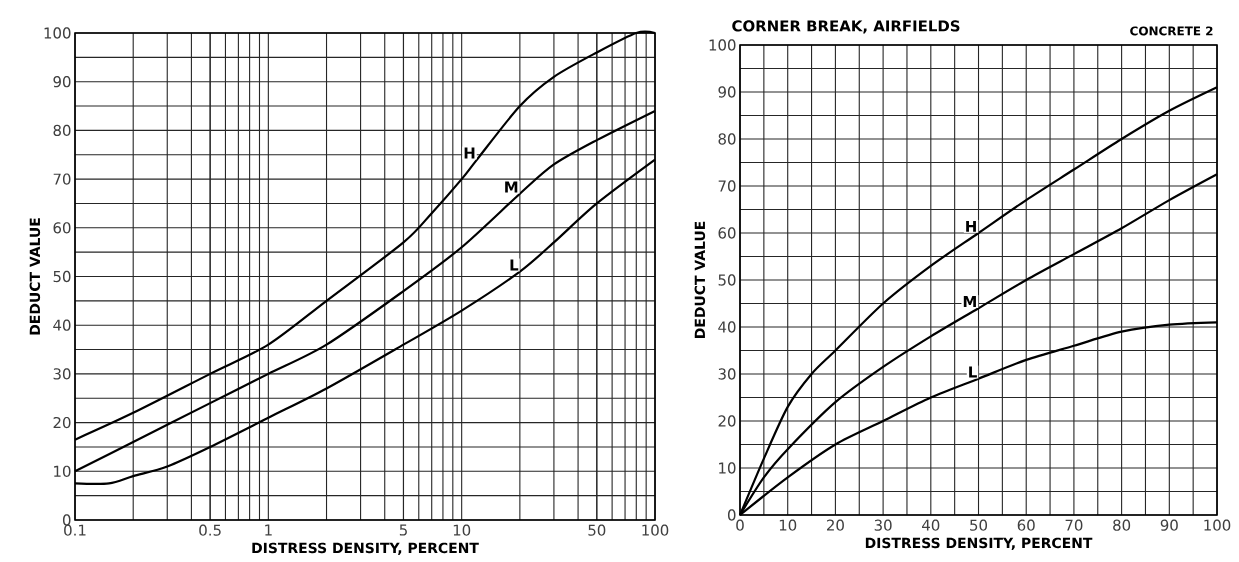  What do you see at coordinates (210, 530) in the screenshot?
I see `x-tick-label: 0.5` at bounding box center [210, 530].